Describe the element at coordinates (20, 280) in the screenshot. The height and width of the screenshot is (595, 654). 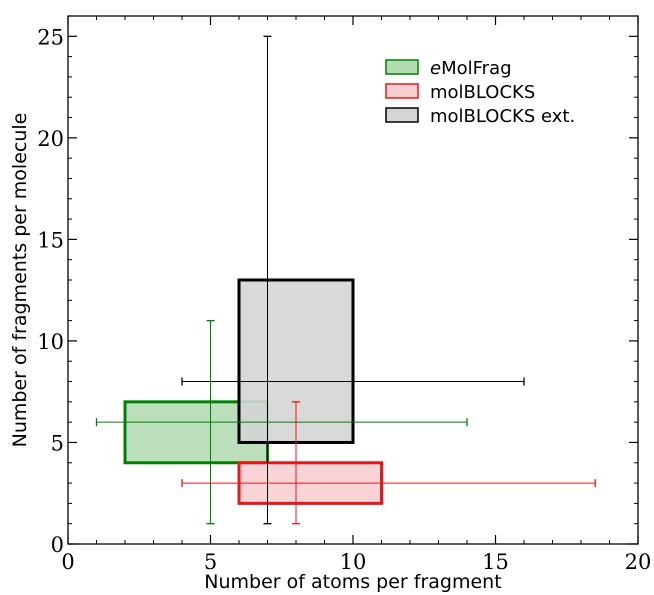
I see `y-axis-label: Number of fragments per molecule` at that location.